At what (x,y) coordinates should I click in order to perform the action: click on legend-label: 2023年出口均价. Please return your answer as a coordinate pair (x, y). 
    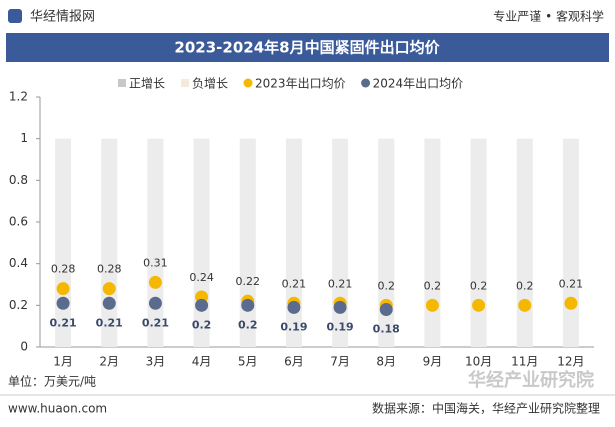
    Looking at the image, I should click on (300, 84).